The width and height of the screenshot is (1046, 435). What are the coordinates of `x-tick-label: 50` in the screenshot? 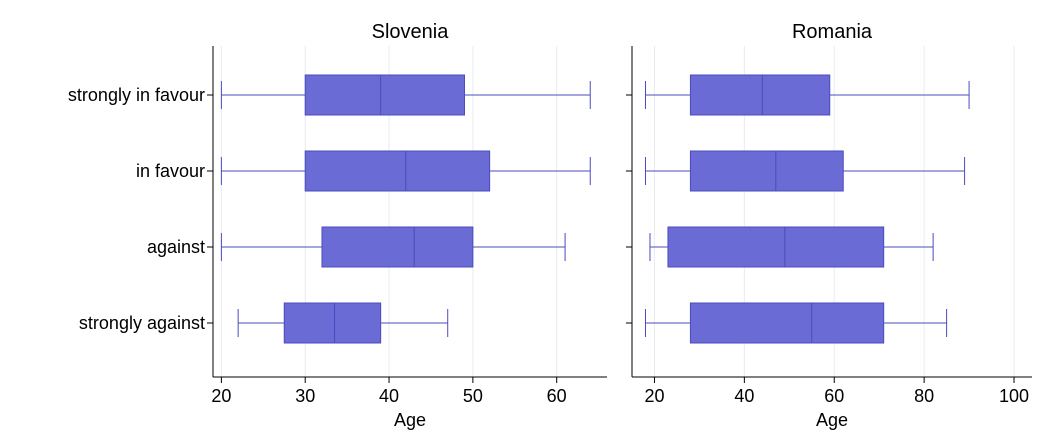 It's located at (473, 396).